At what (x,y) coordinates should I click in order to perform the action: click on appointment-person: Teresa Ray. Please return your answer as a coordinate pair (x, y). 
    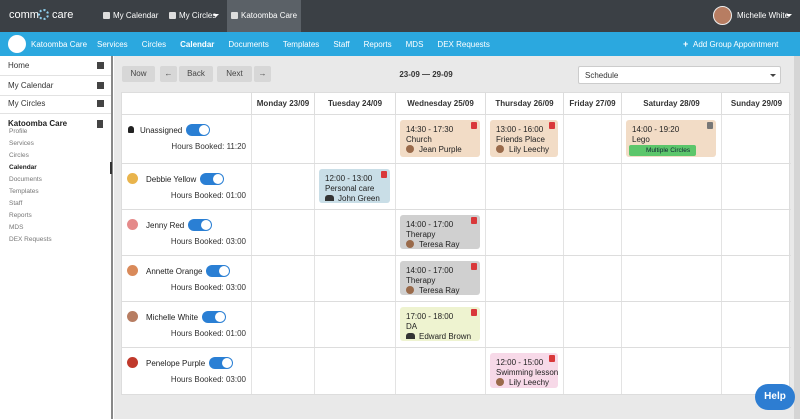
    Looking at the image, I should click on (439, 244).